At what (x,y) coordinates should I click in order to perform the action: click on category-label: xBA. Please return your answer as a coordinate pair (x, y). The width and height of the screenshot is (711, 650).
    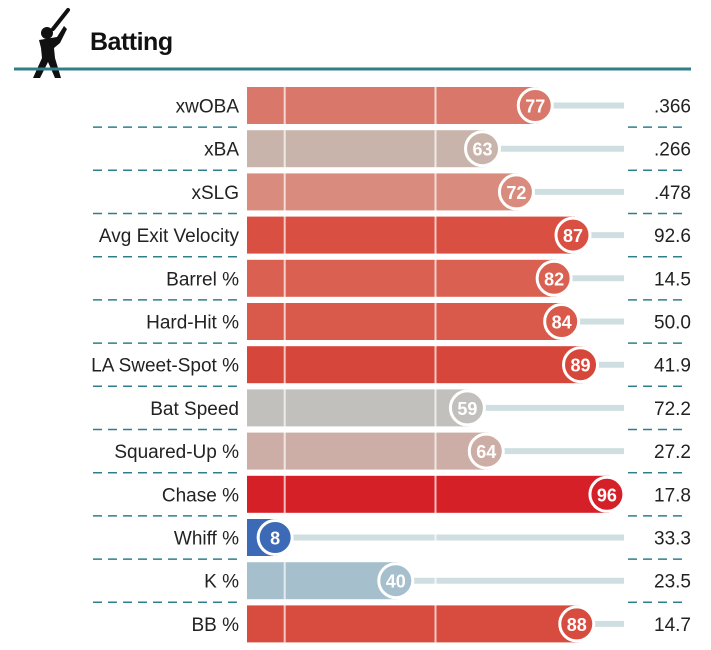
    Looking at the image, I should click on (221, 150).